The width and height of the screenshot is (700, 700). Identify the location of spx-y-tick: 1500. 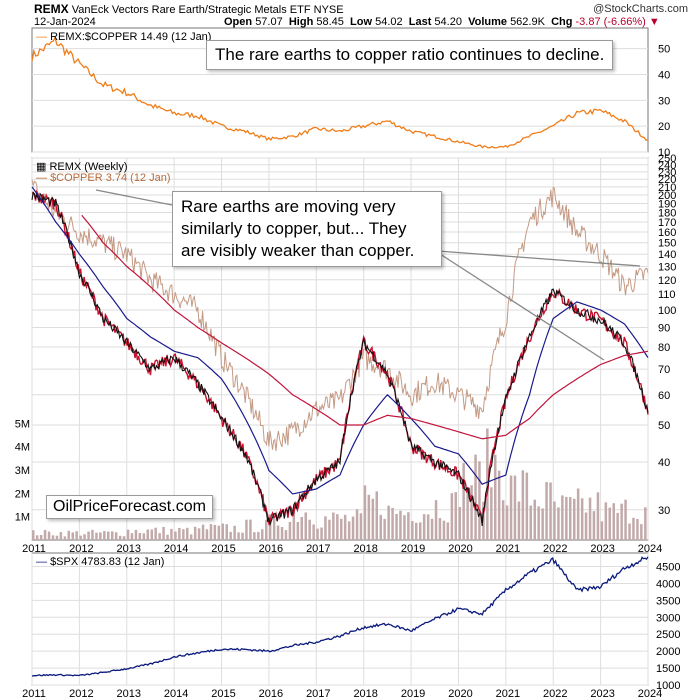
(668, 669).